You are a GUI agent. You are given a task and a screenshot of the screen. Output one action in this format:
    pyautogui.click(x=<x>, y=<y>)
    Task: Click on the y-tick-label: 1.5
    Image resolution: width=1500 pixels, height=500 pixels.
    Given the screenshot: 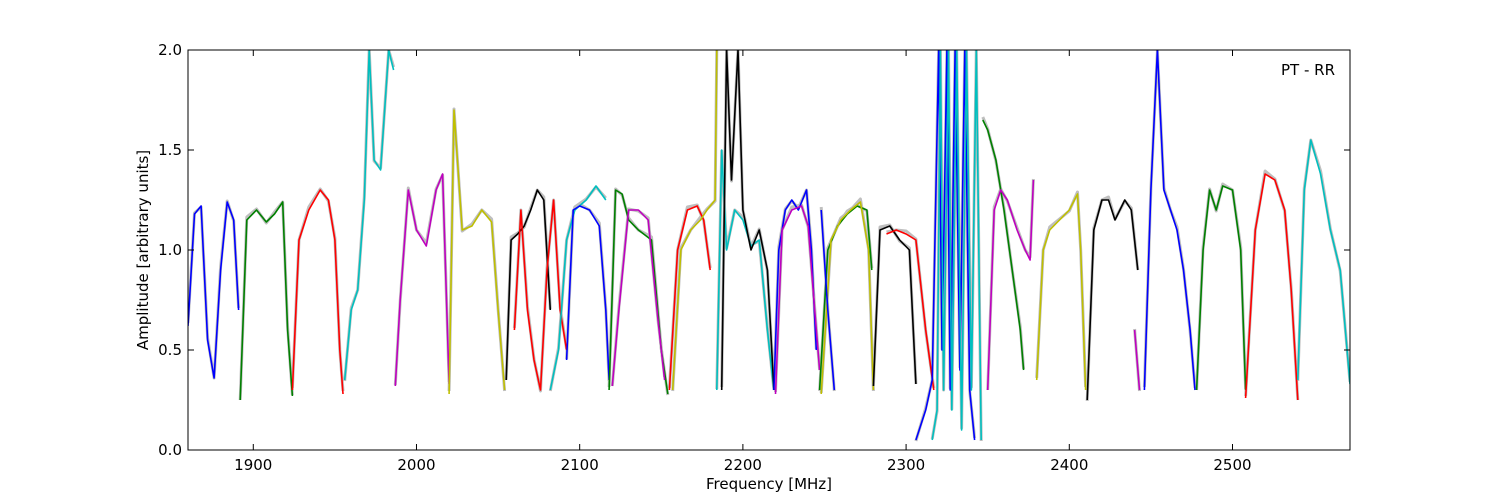 What is the action you would take?
    pyautogui.click(x=170, y=150)
    